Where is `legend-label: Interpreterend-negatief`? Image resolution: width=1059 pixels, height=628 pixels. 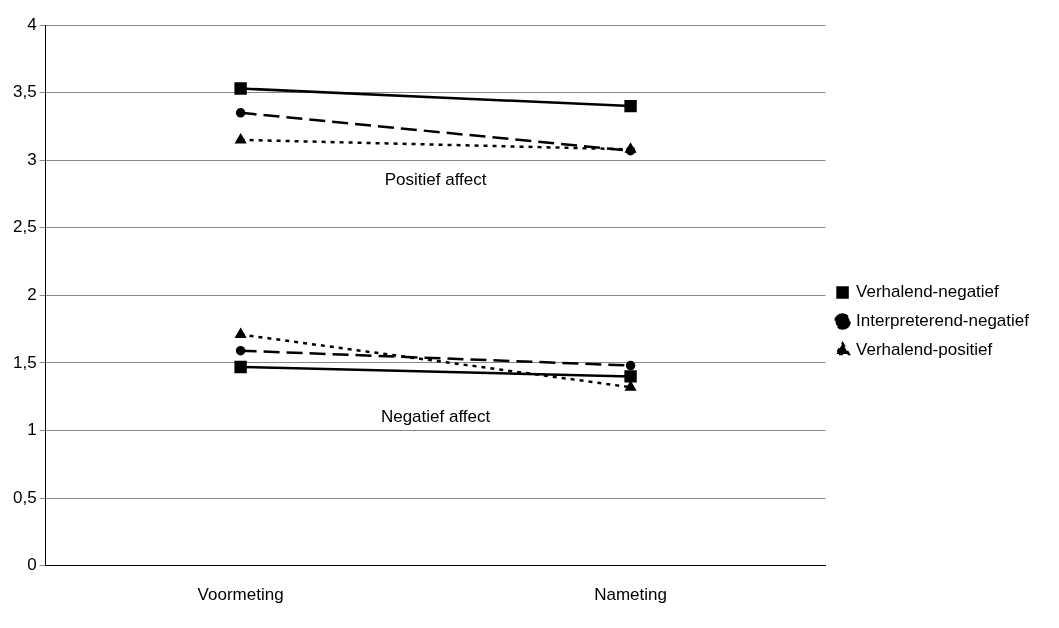 legend-label: Interpreterend-negatief is located at coordinates (943, 321).